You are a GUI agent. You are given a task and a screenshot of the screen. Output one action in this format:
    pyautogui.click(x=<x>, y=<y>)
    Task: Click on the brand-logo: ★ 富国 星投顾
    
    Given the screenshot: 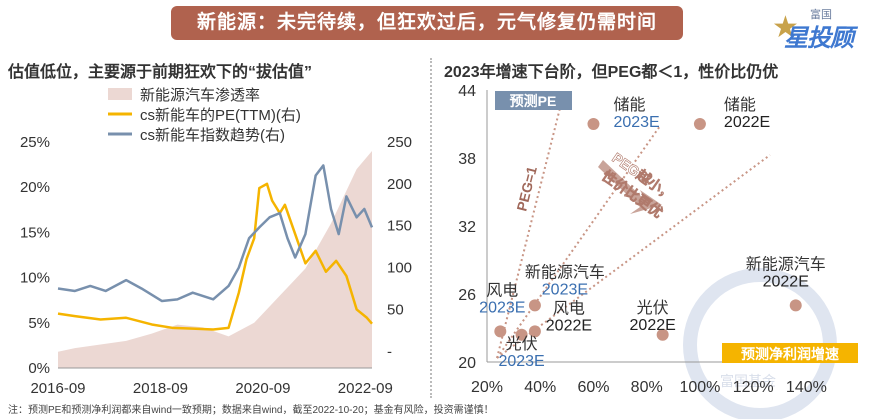 What is the action you would take?
    pyautogui.click(x=820, y=28)
    